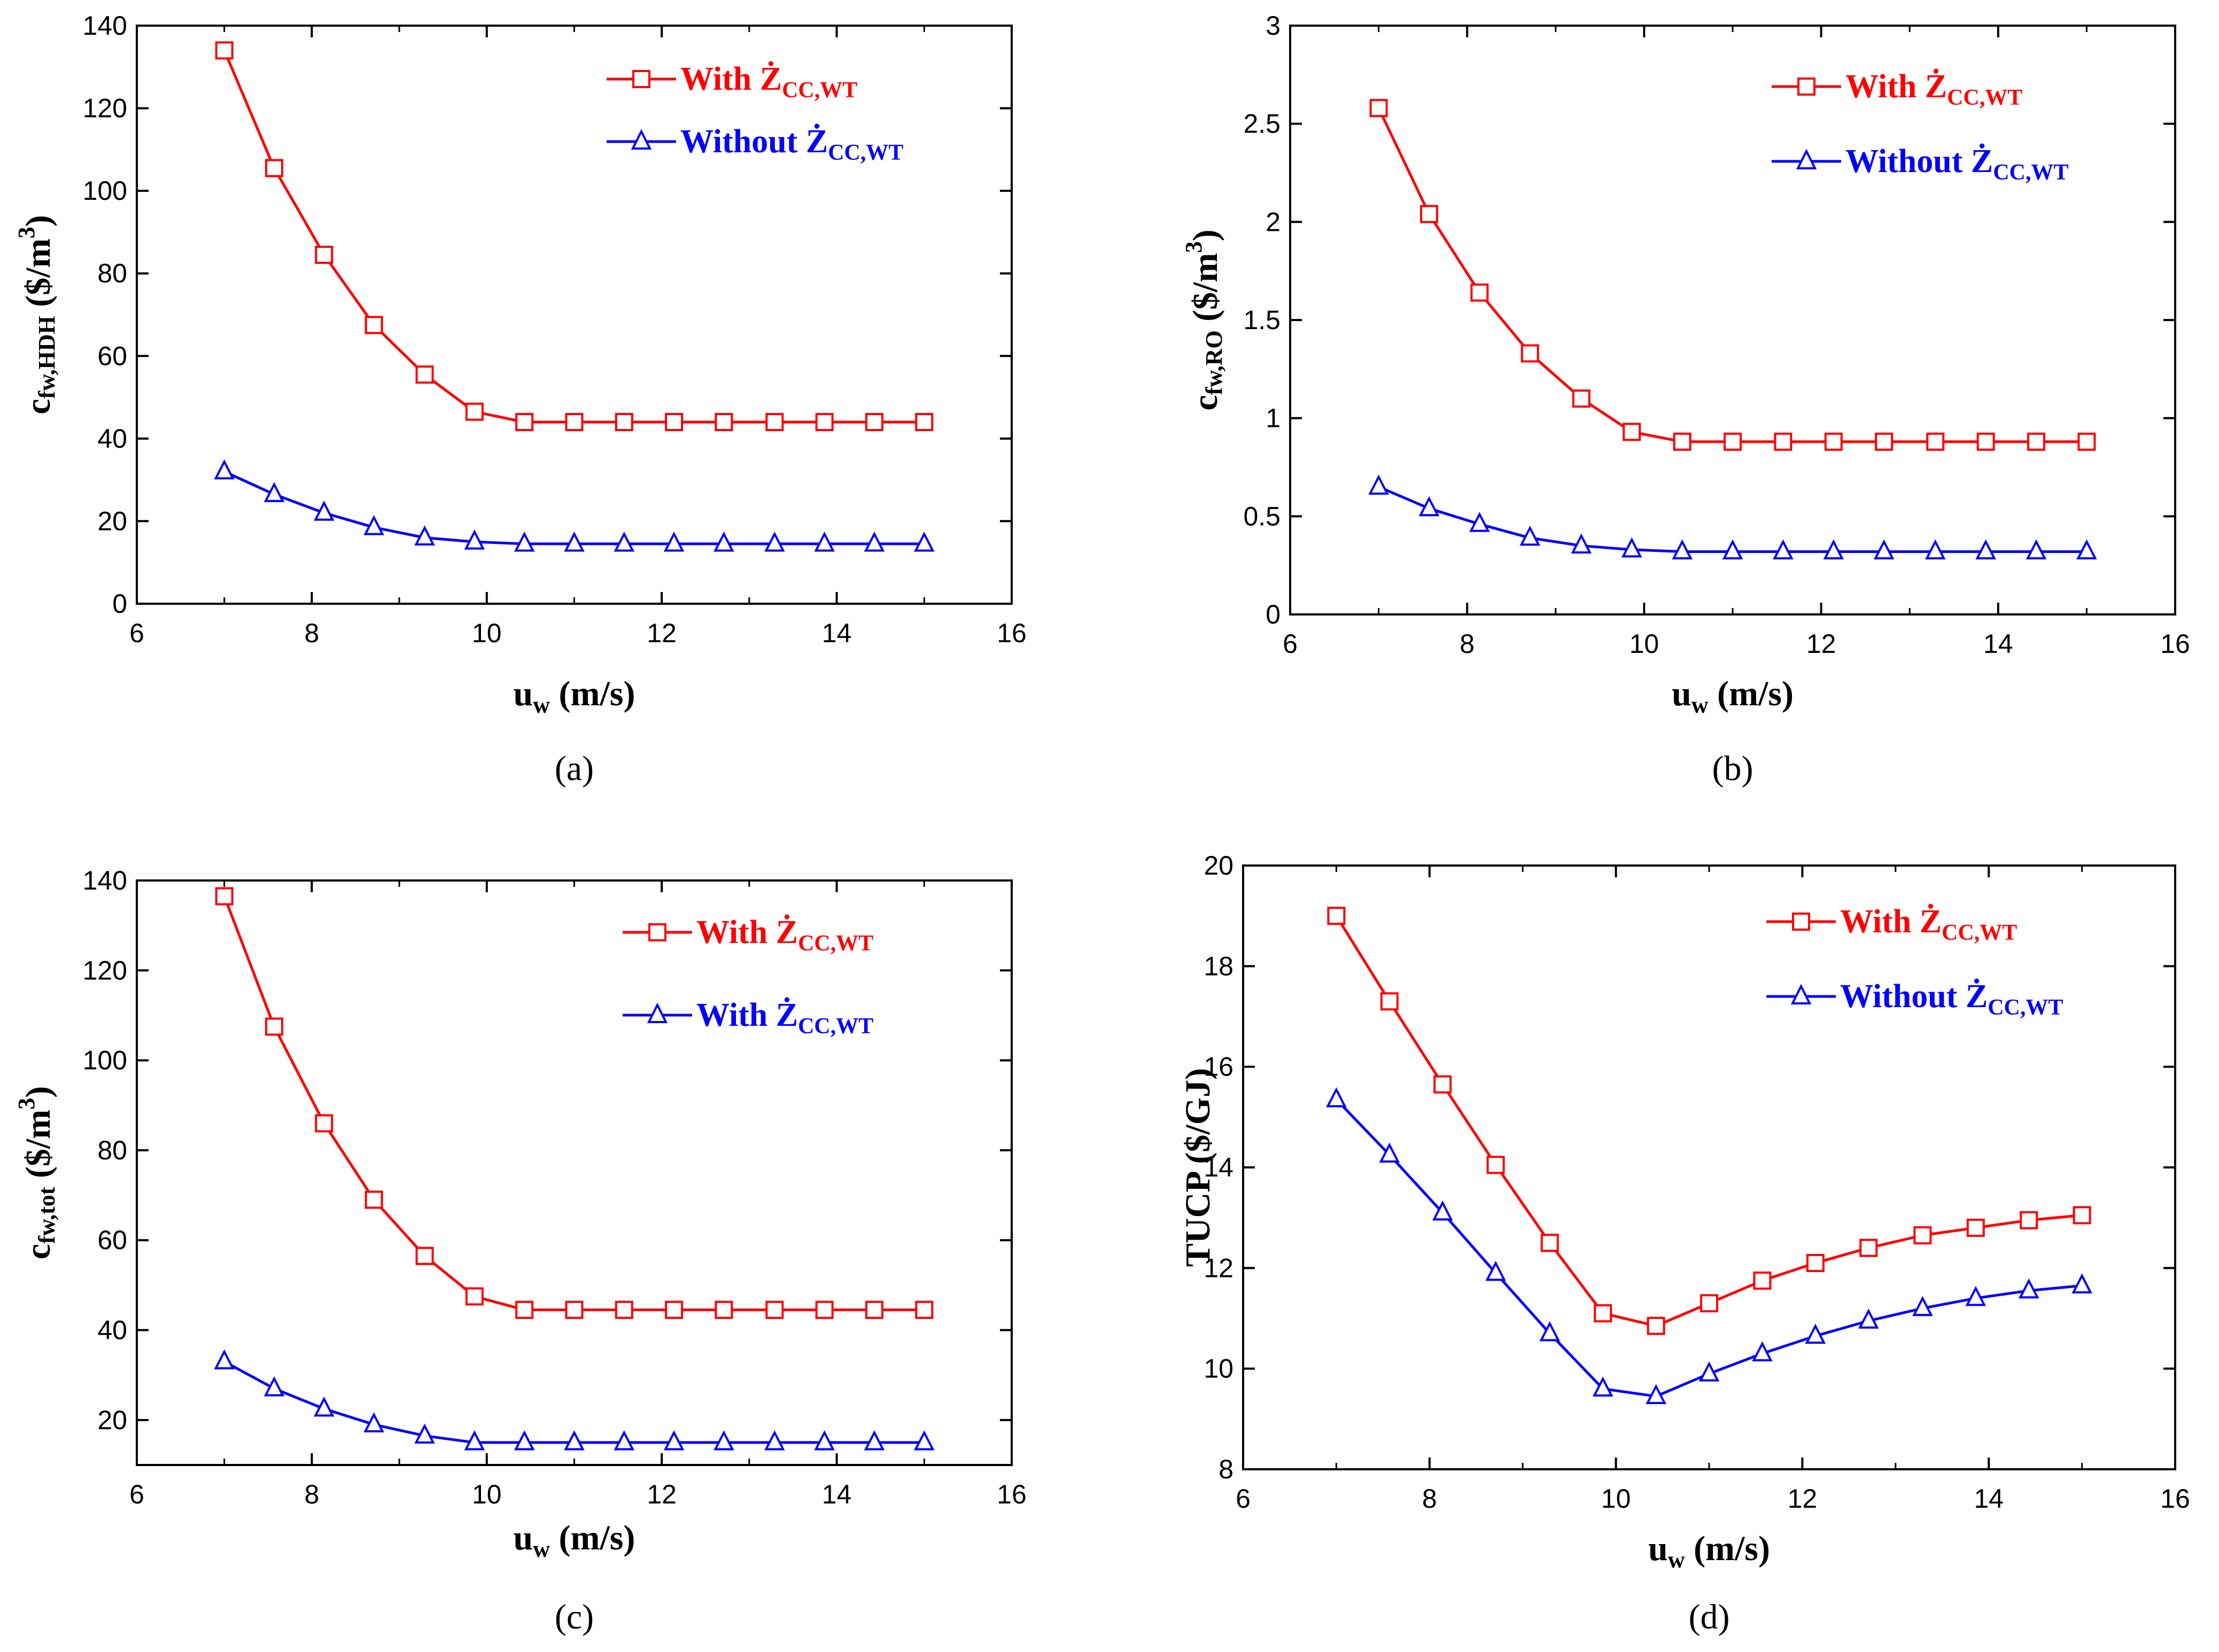  What do you see at coordinates (574, 1540) in the screenshot?
I see `x-axis-title: uw (m/s)` at bounding box center [574, 1540].